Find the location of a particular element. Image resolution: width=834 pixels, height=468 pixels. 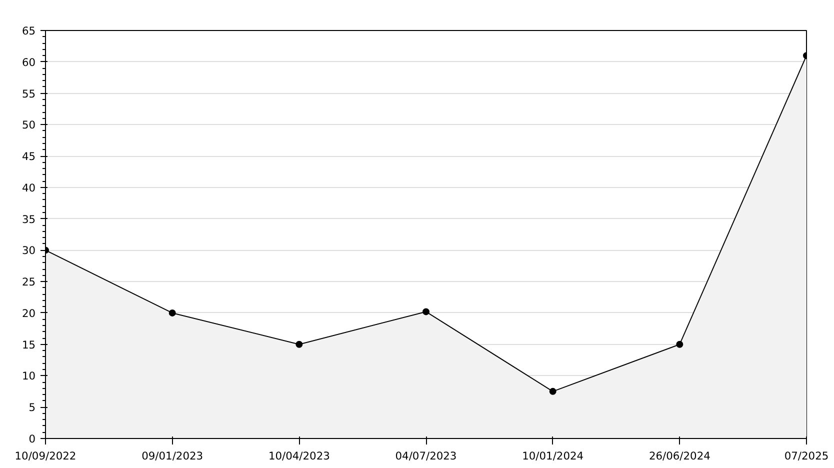

y-tick-label: 20 is located at coordinates (29, 313).